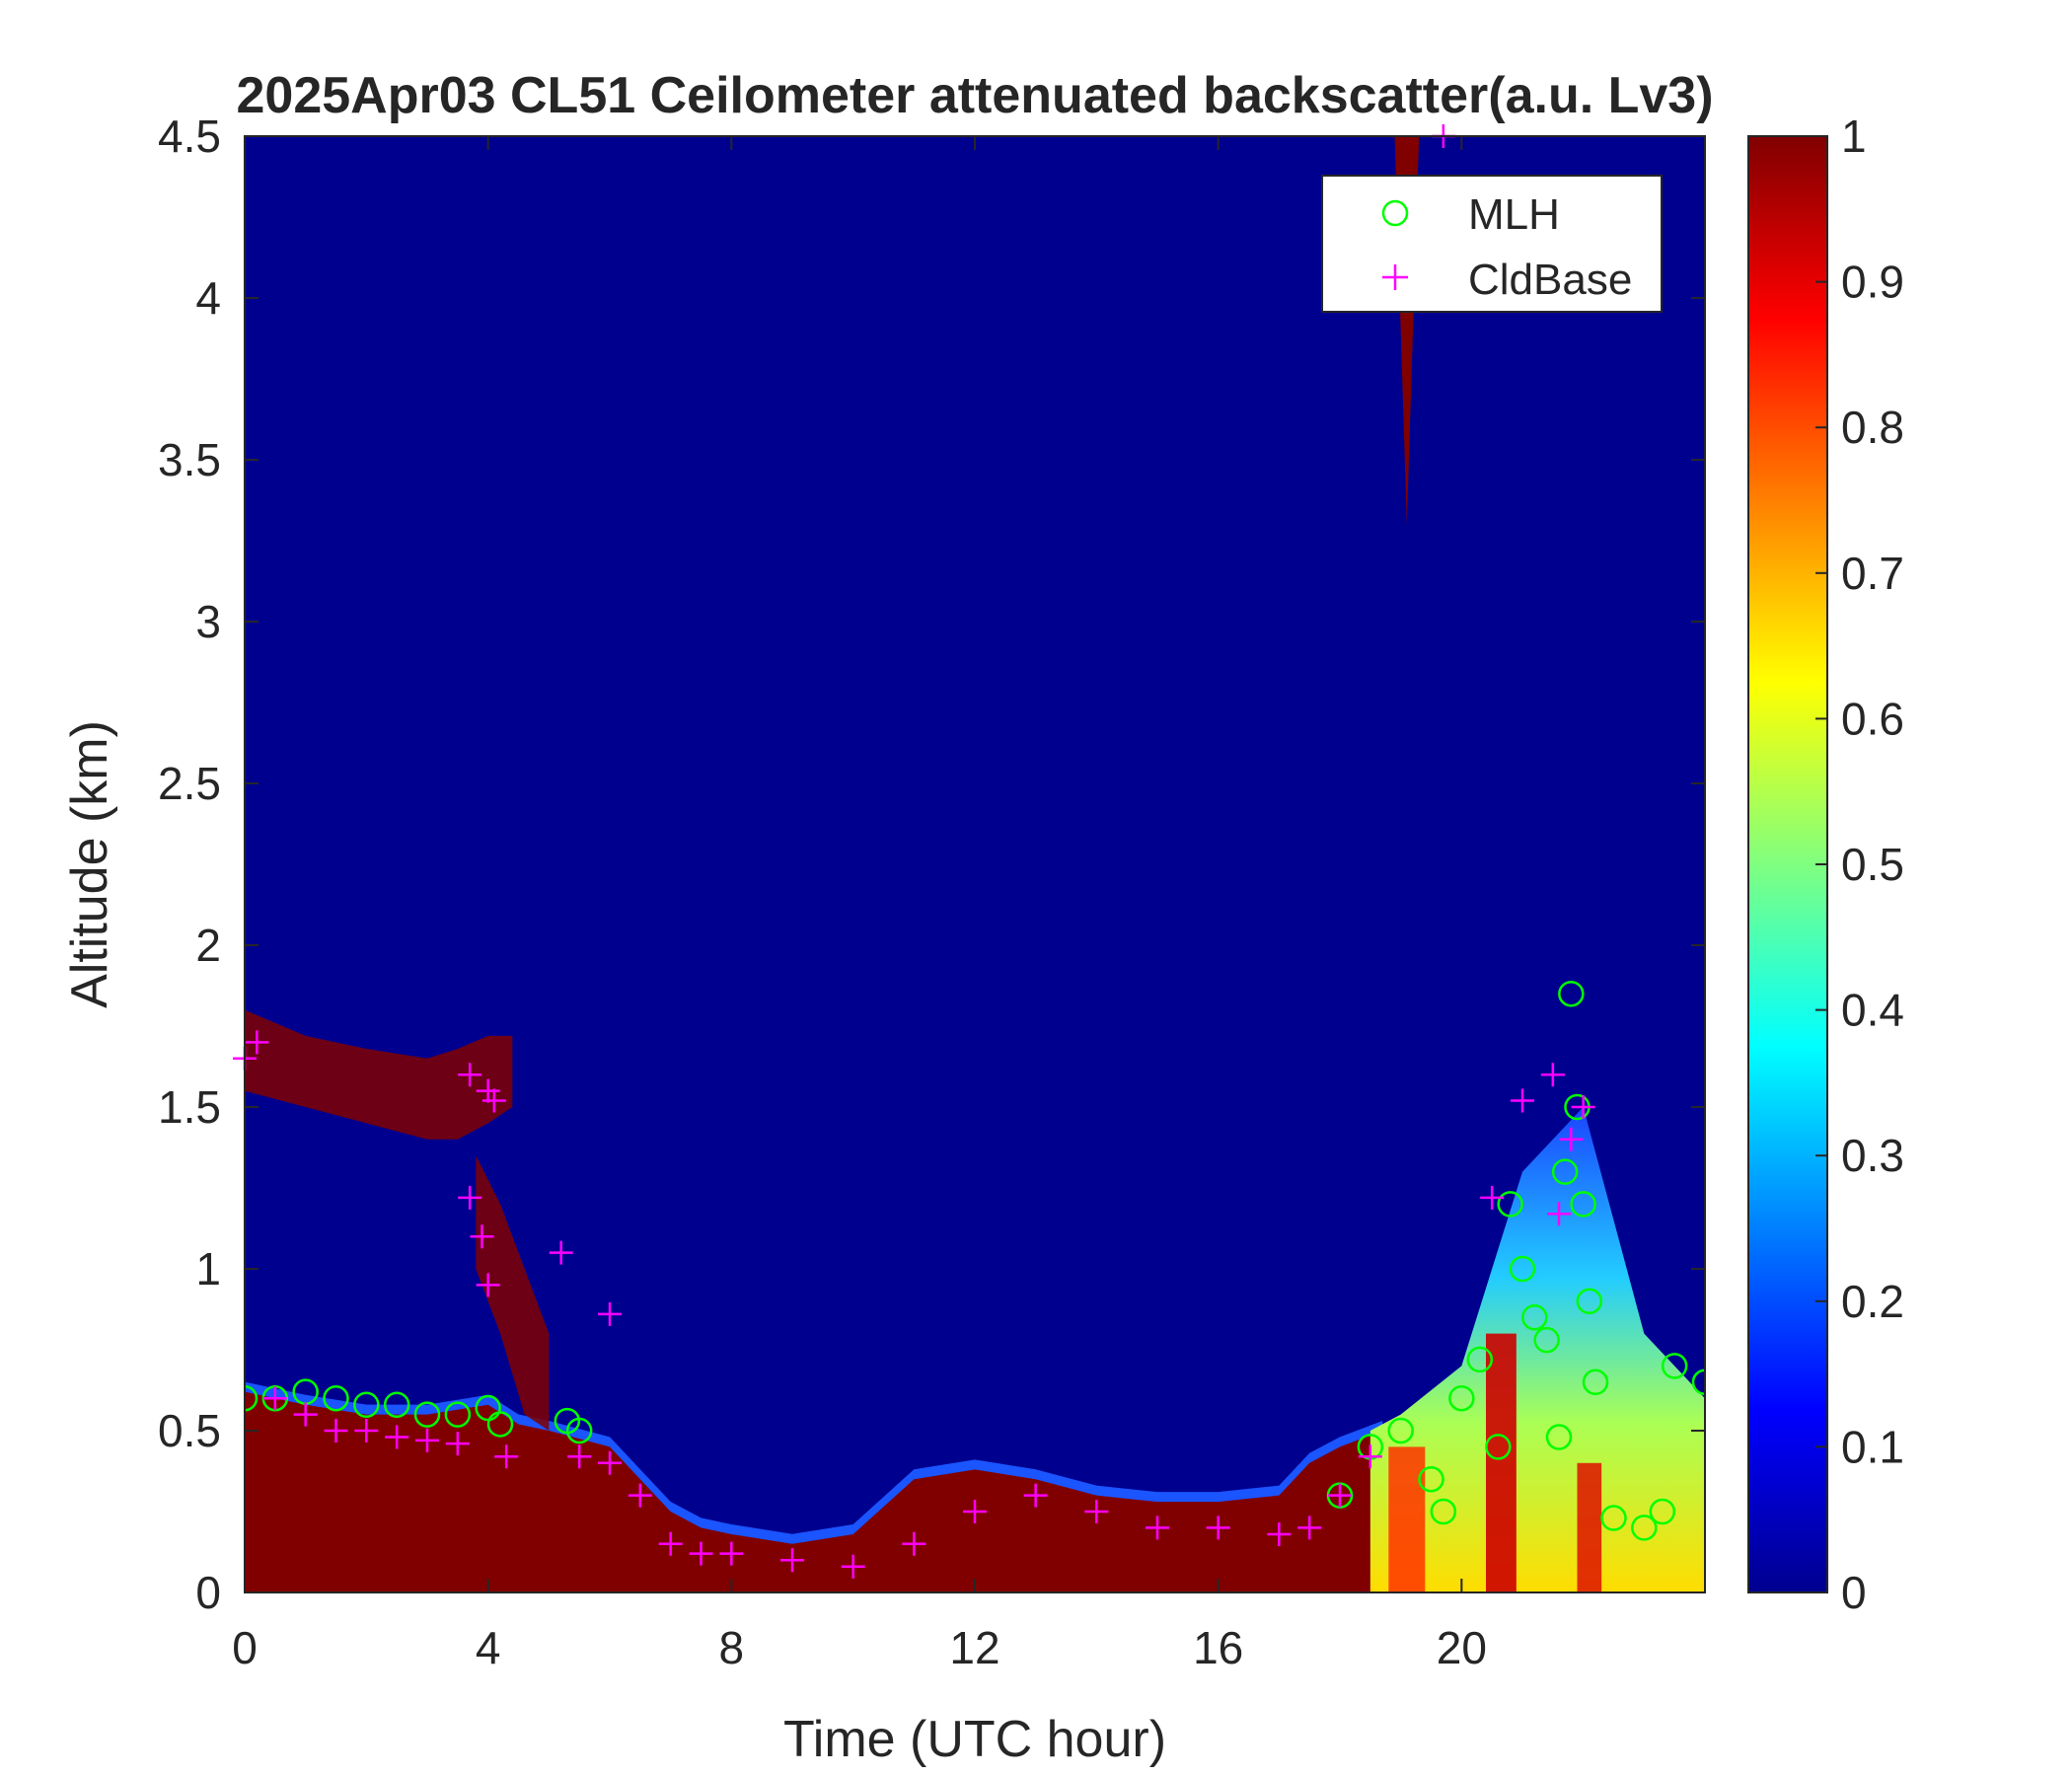 This screenshot has width=2072, height=1776. I want to click on legend-mlh-marker, so click(1395, 213).